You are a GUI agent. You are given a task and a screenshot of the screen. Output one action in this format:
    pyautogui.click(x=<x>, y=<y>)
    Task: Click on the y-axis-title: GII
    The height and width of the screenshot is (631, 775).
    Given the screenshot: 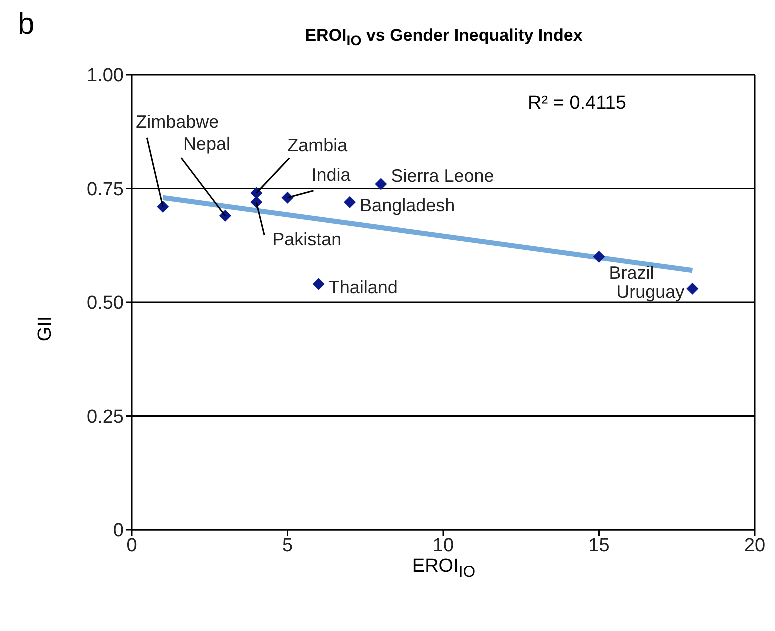 What is the action you would take?
    pyautogui.click(x=46, y=329)
    